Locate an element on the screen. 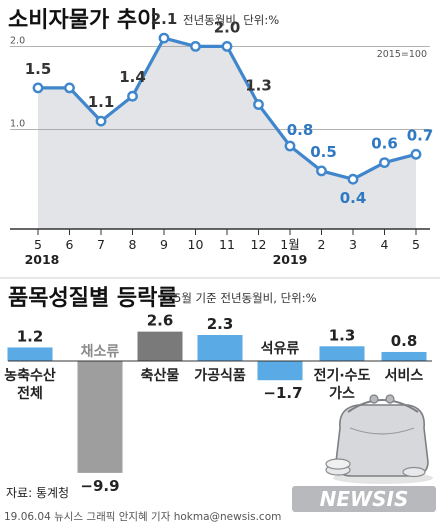 This screenshot has height=527, width=440. gridline-label-1: 1.0 is located at coordinates (17, 123).